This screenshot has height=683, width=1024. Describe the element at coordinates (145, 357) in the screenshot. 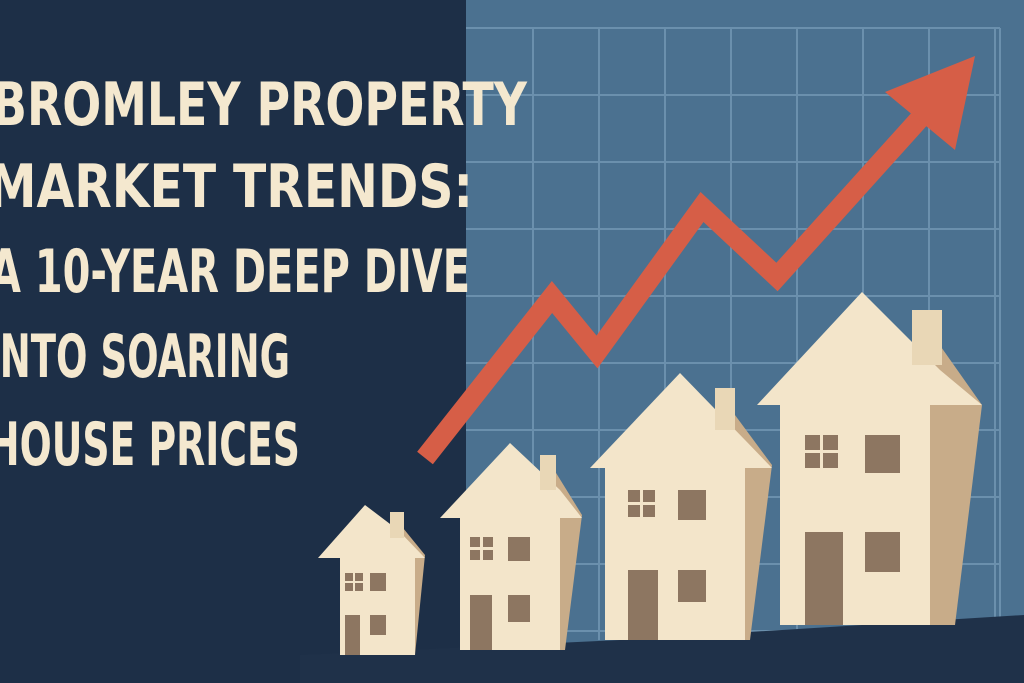

I see `title-line: INTO SOARING` at that location.